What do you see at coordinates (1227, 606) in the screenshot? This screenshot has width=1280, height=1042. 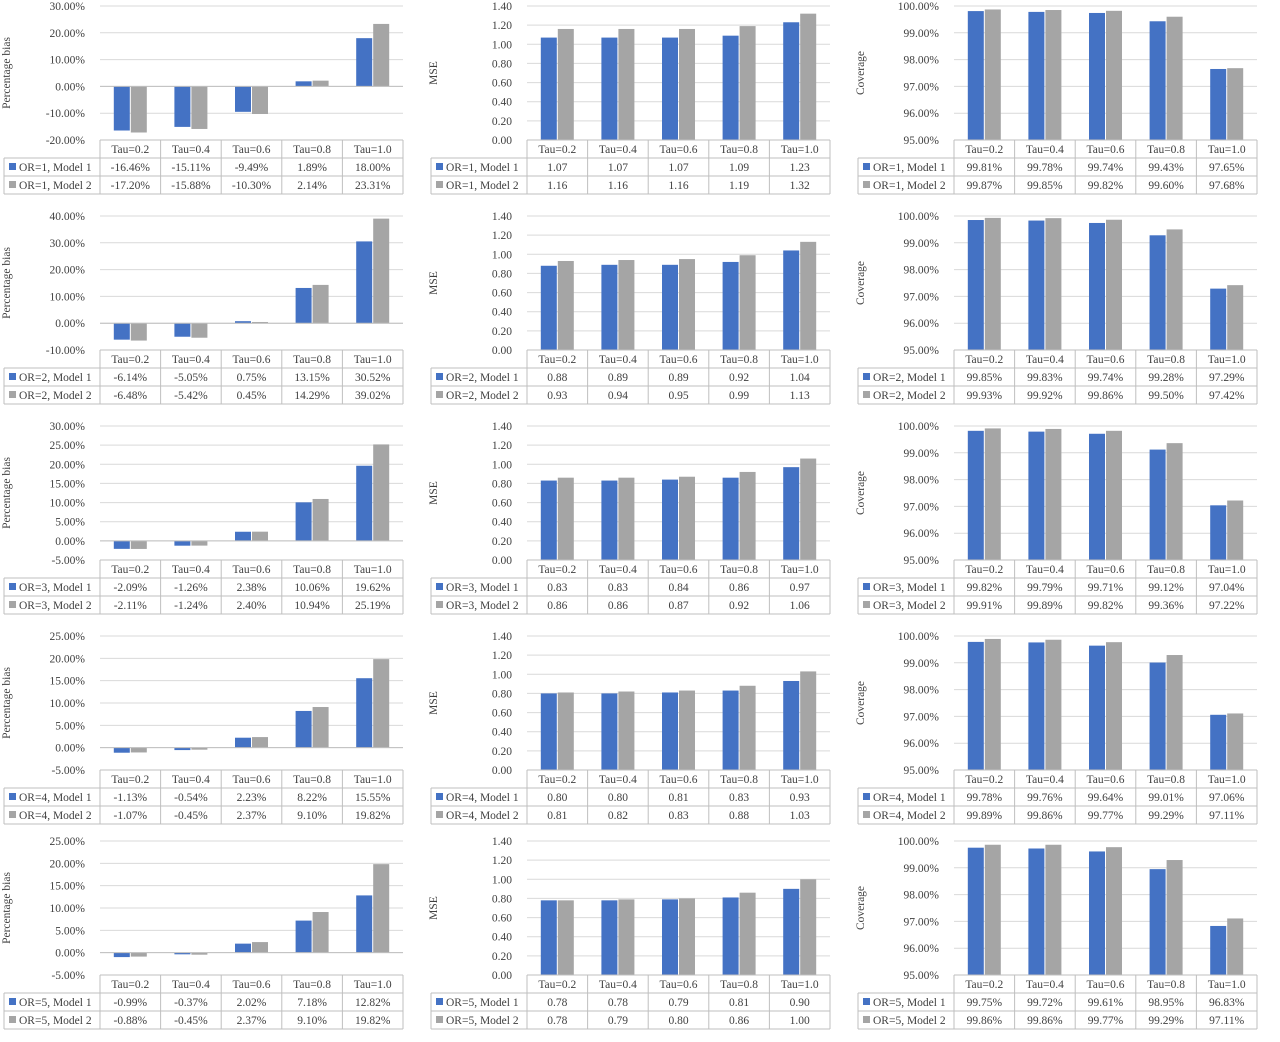 I see `data-label: 97.22%` at bounding box center [1227, 606].